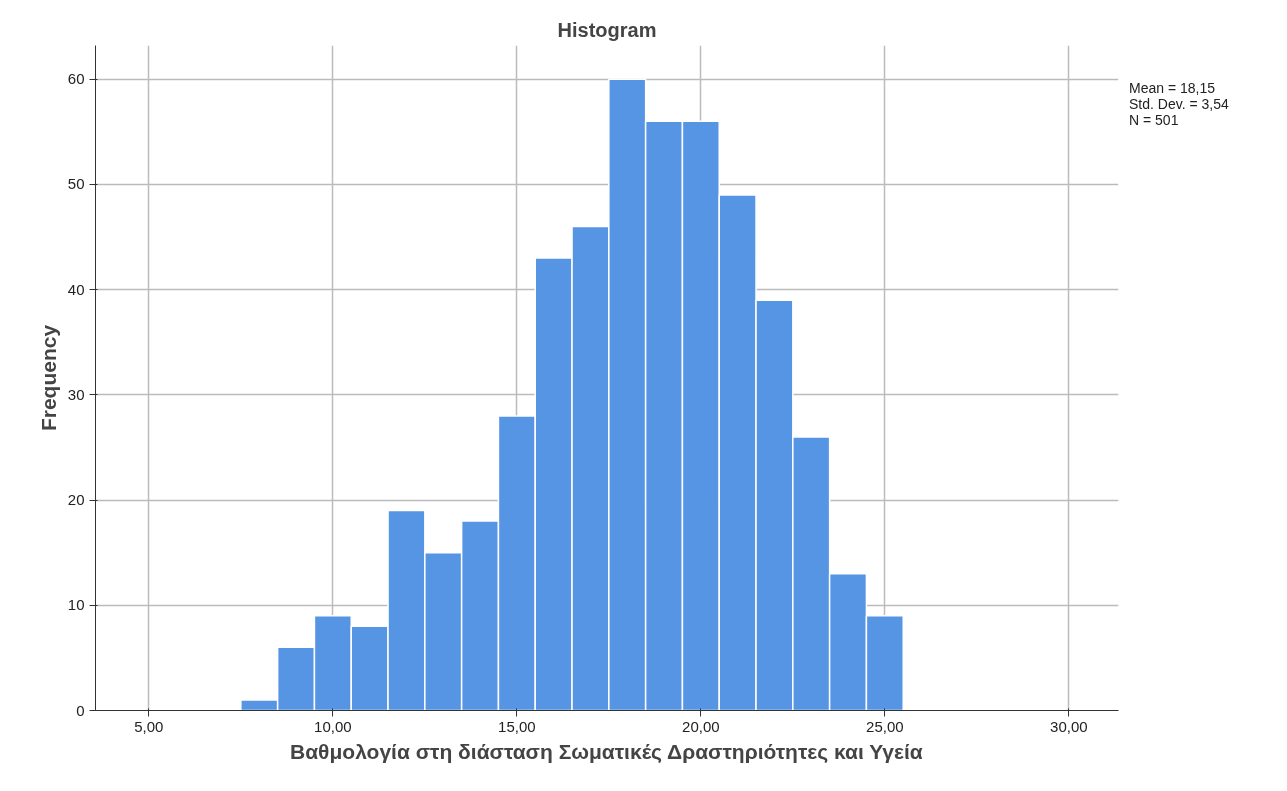  What do you see at coordinates (48, 378) in the screenshot?
I see `y-axis-title: Frequency` at bounding box center [48, 378].